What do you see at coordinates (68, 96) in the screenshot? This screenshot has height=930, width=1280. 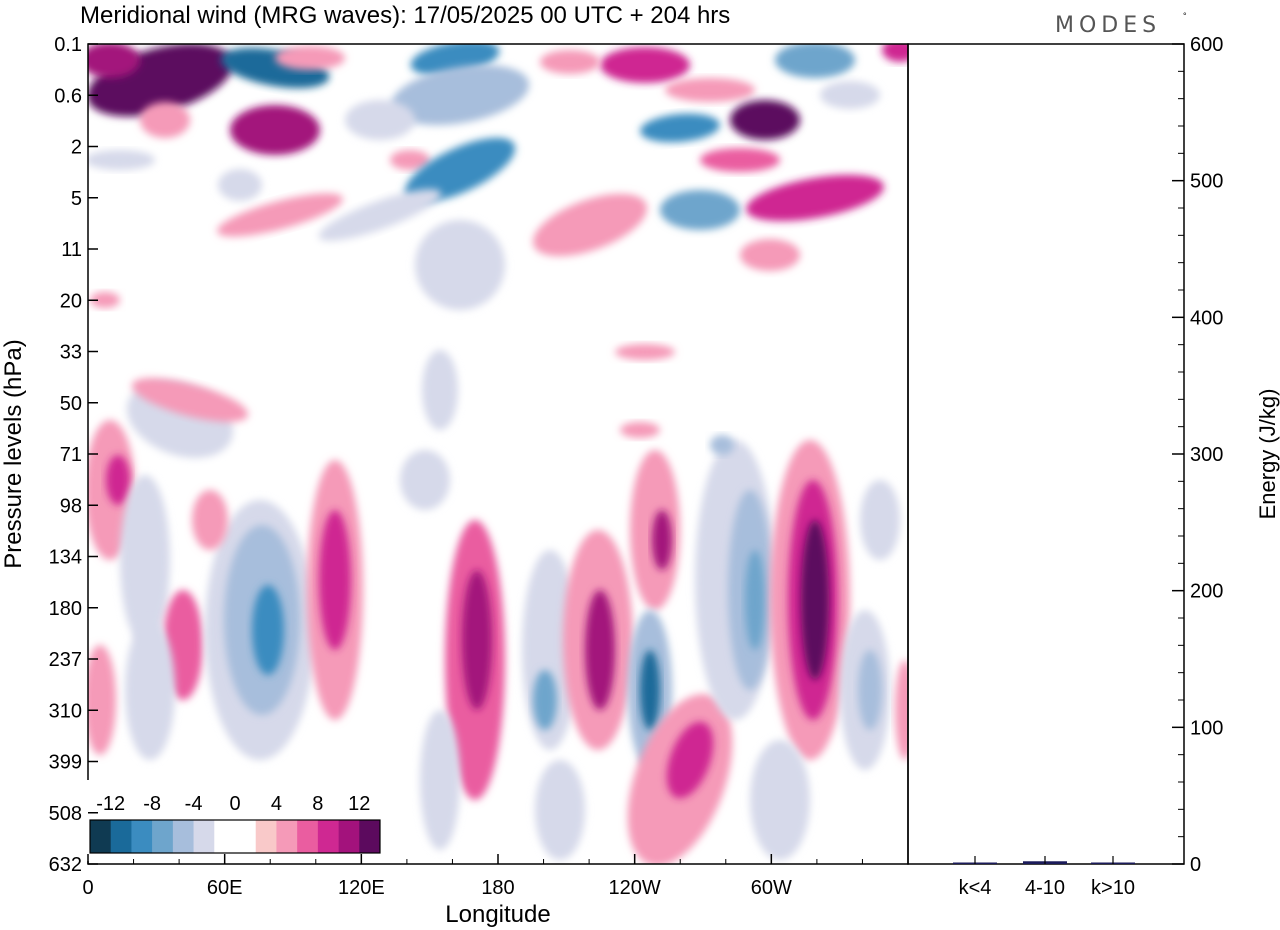 I see `y-tick-label: 0.6` at bounding box center [68, 96].